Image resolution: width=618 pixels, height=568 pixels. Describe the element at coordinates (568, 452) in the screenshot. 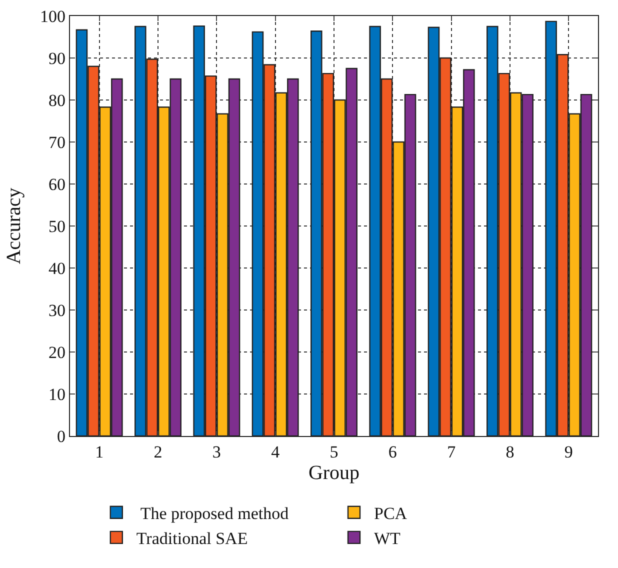

I see `x-tick-label: 9` at that location.